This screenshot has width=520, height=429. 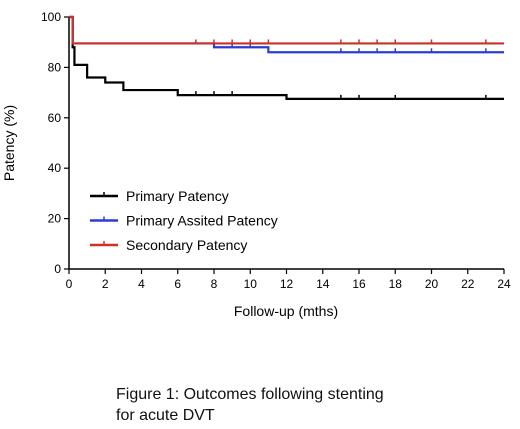 I want to click on y-tick-label: 20, so click(x=55, y=219).